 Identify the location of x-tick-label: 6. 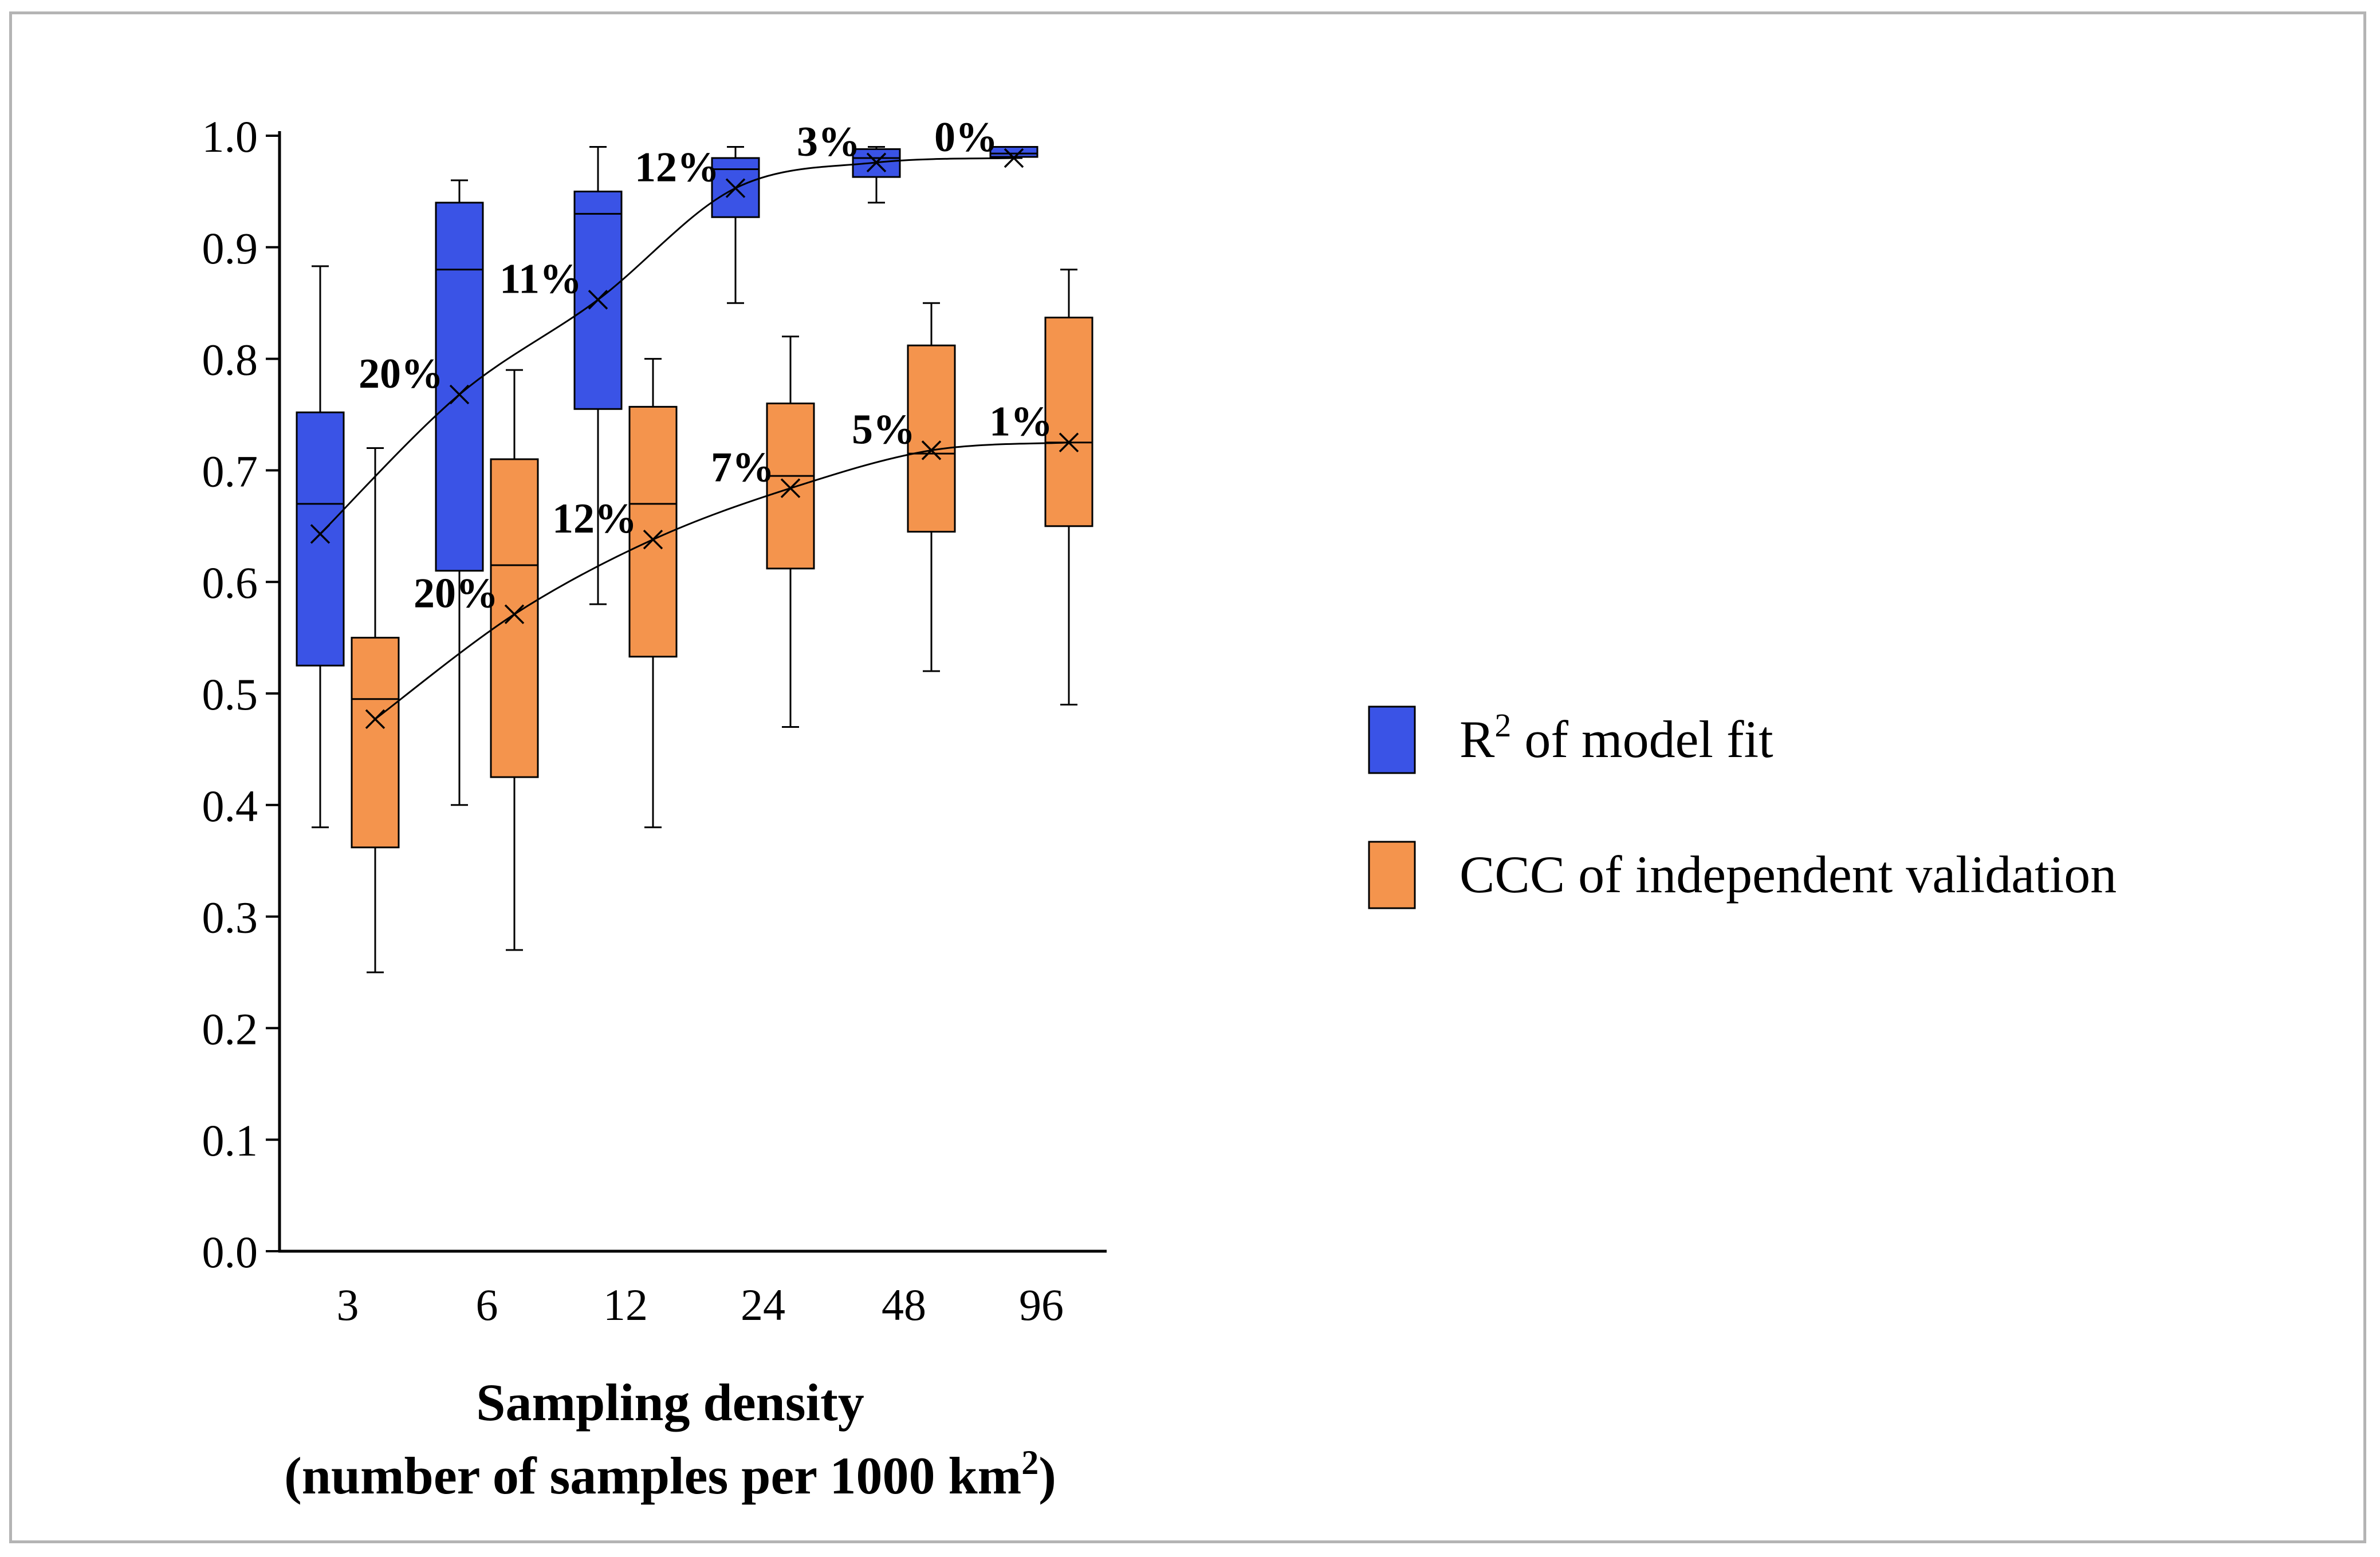
(487, 1305).